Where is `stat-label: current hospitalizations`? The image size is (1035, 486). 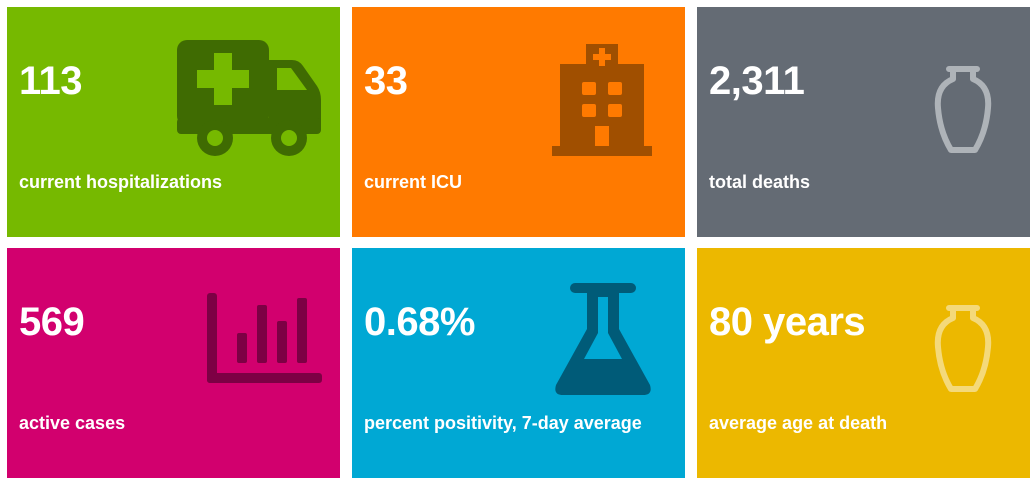 stat-label: current hospitalizations is located at coordinates (121, 182).